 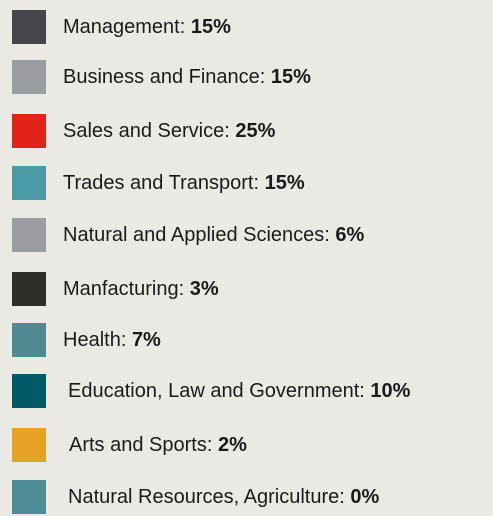 I want to click on legend-item: Natural Resources, Agriculture: 0%, so click(x=246, y=498).